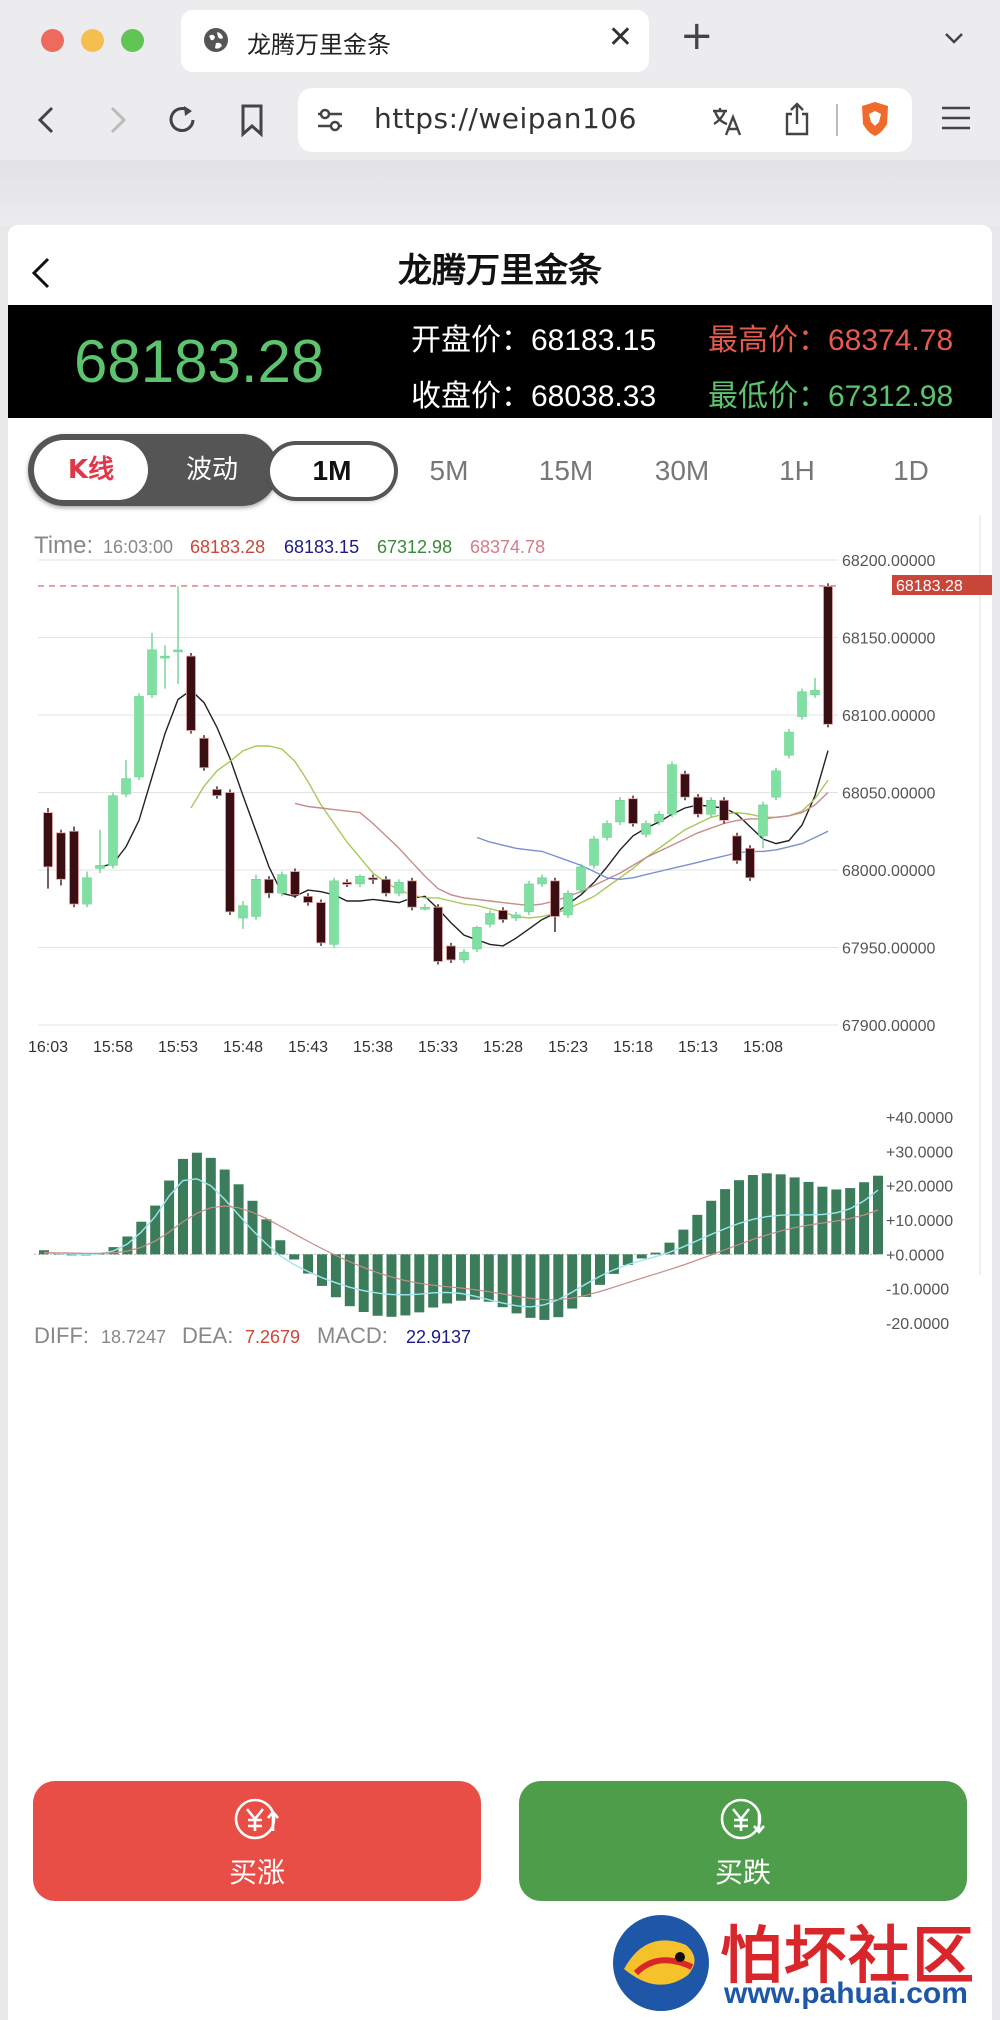 The image size is (1000, 2020). Describe the element at coordinates (132, 40) in the screenshot. I see `maximize-window-button` at that location.